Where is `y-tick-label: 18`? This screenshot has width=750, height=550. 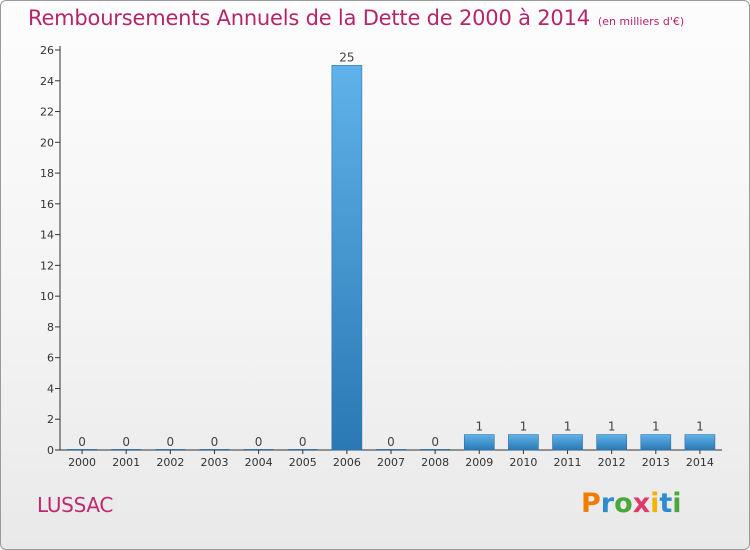 y-tick-label: 18 is located at coordinates (47, 173).